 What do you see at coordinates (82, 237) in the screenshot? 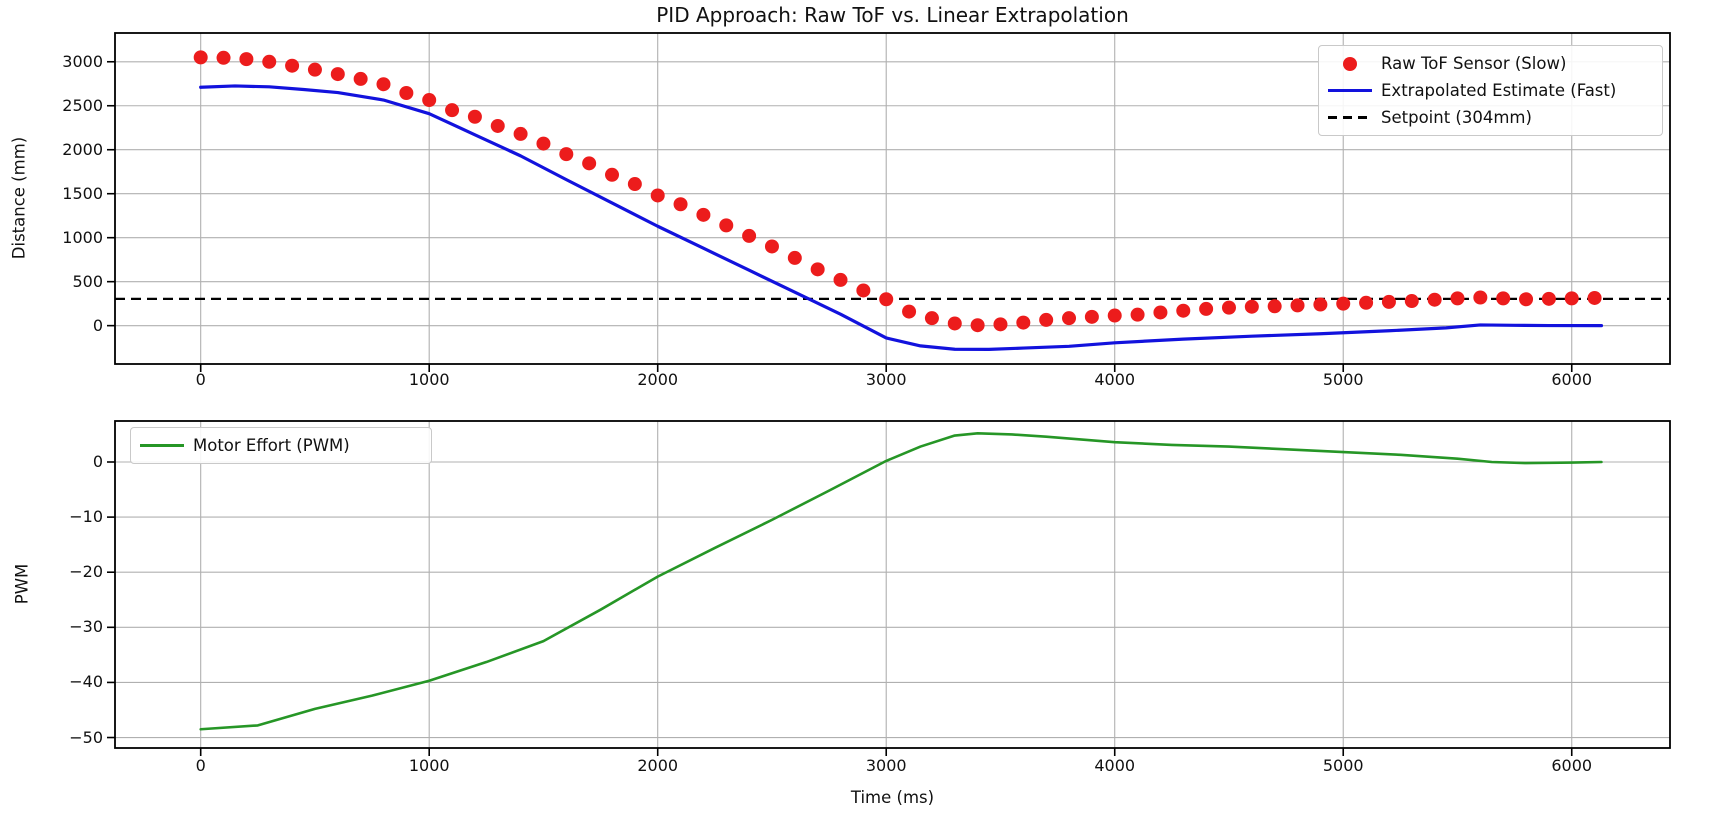
I see `y-tick-label: 1000` at bounding box center [82, 237].